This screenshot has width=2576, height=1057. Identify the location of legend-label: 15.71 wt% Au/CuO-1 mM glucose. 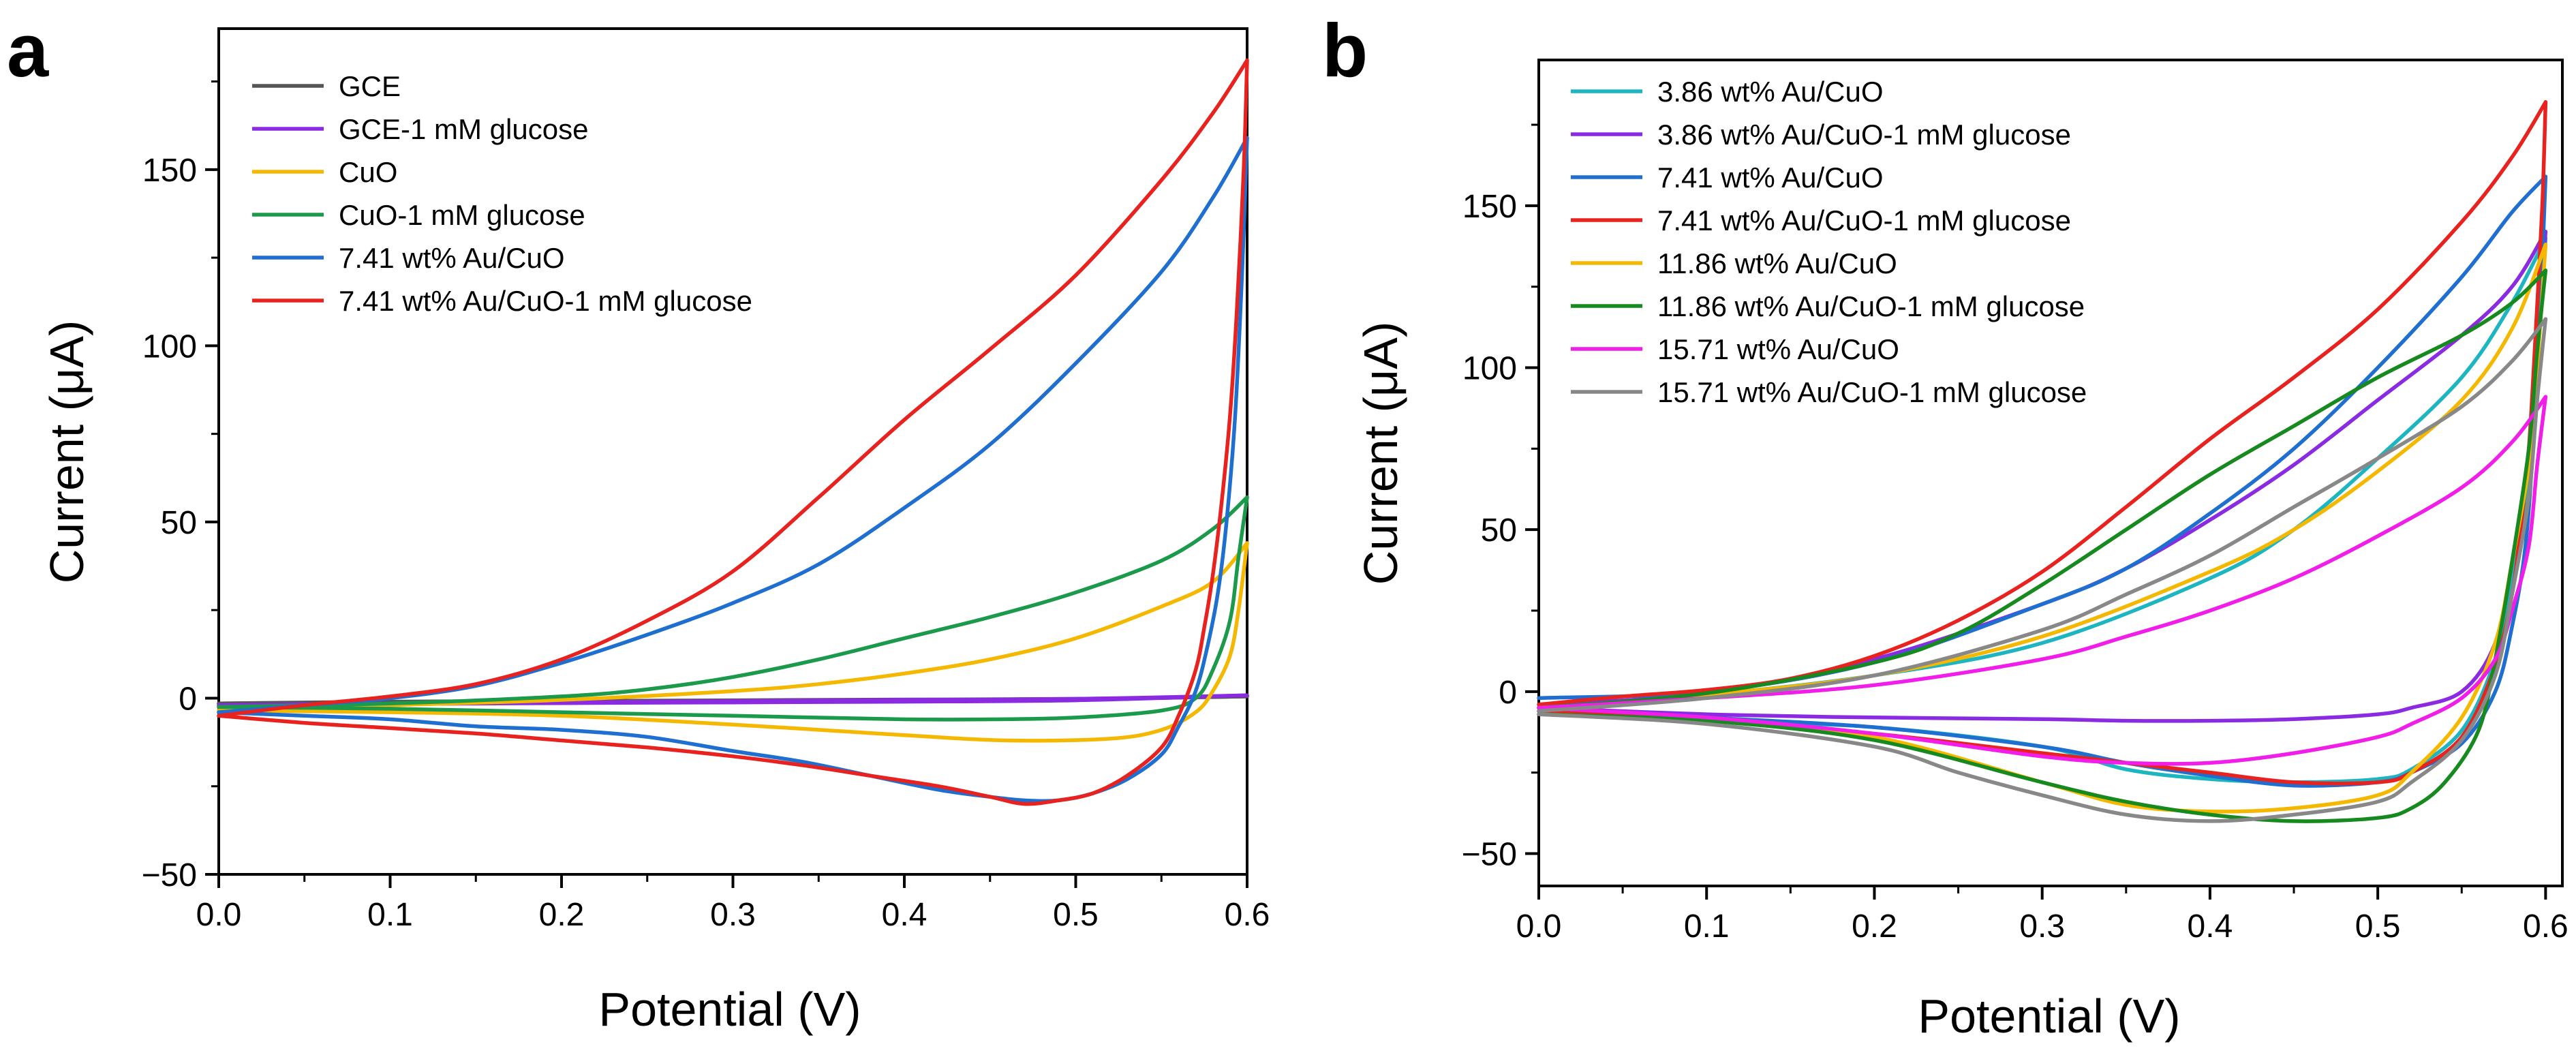
(1872, 392).